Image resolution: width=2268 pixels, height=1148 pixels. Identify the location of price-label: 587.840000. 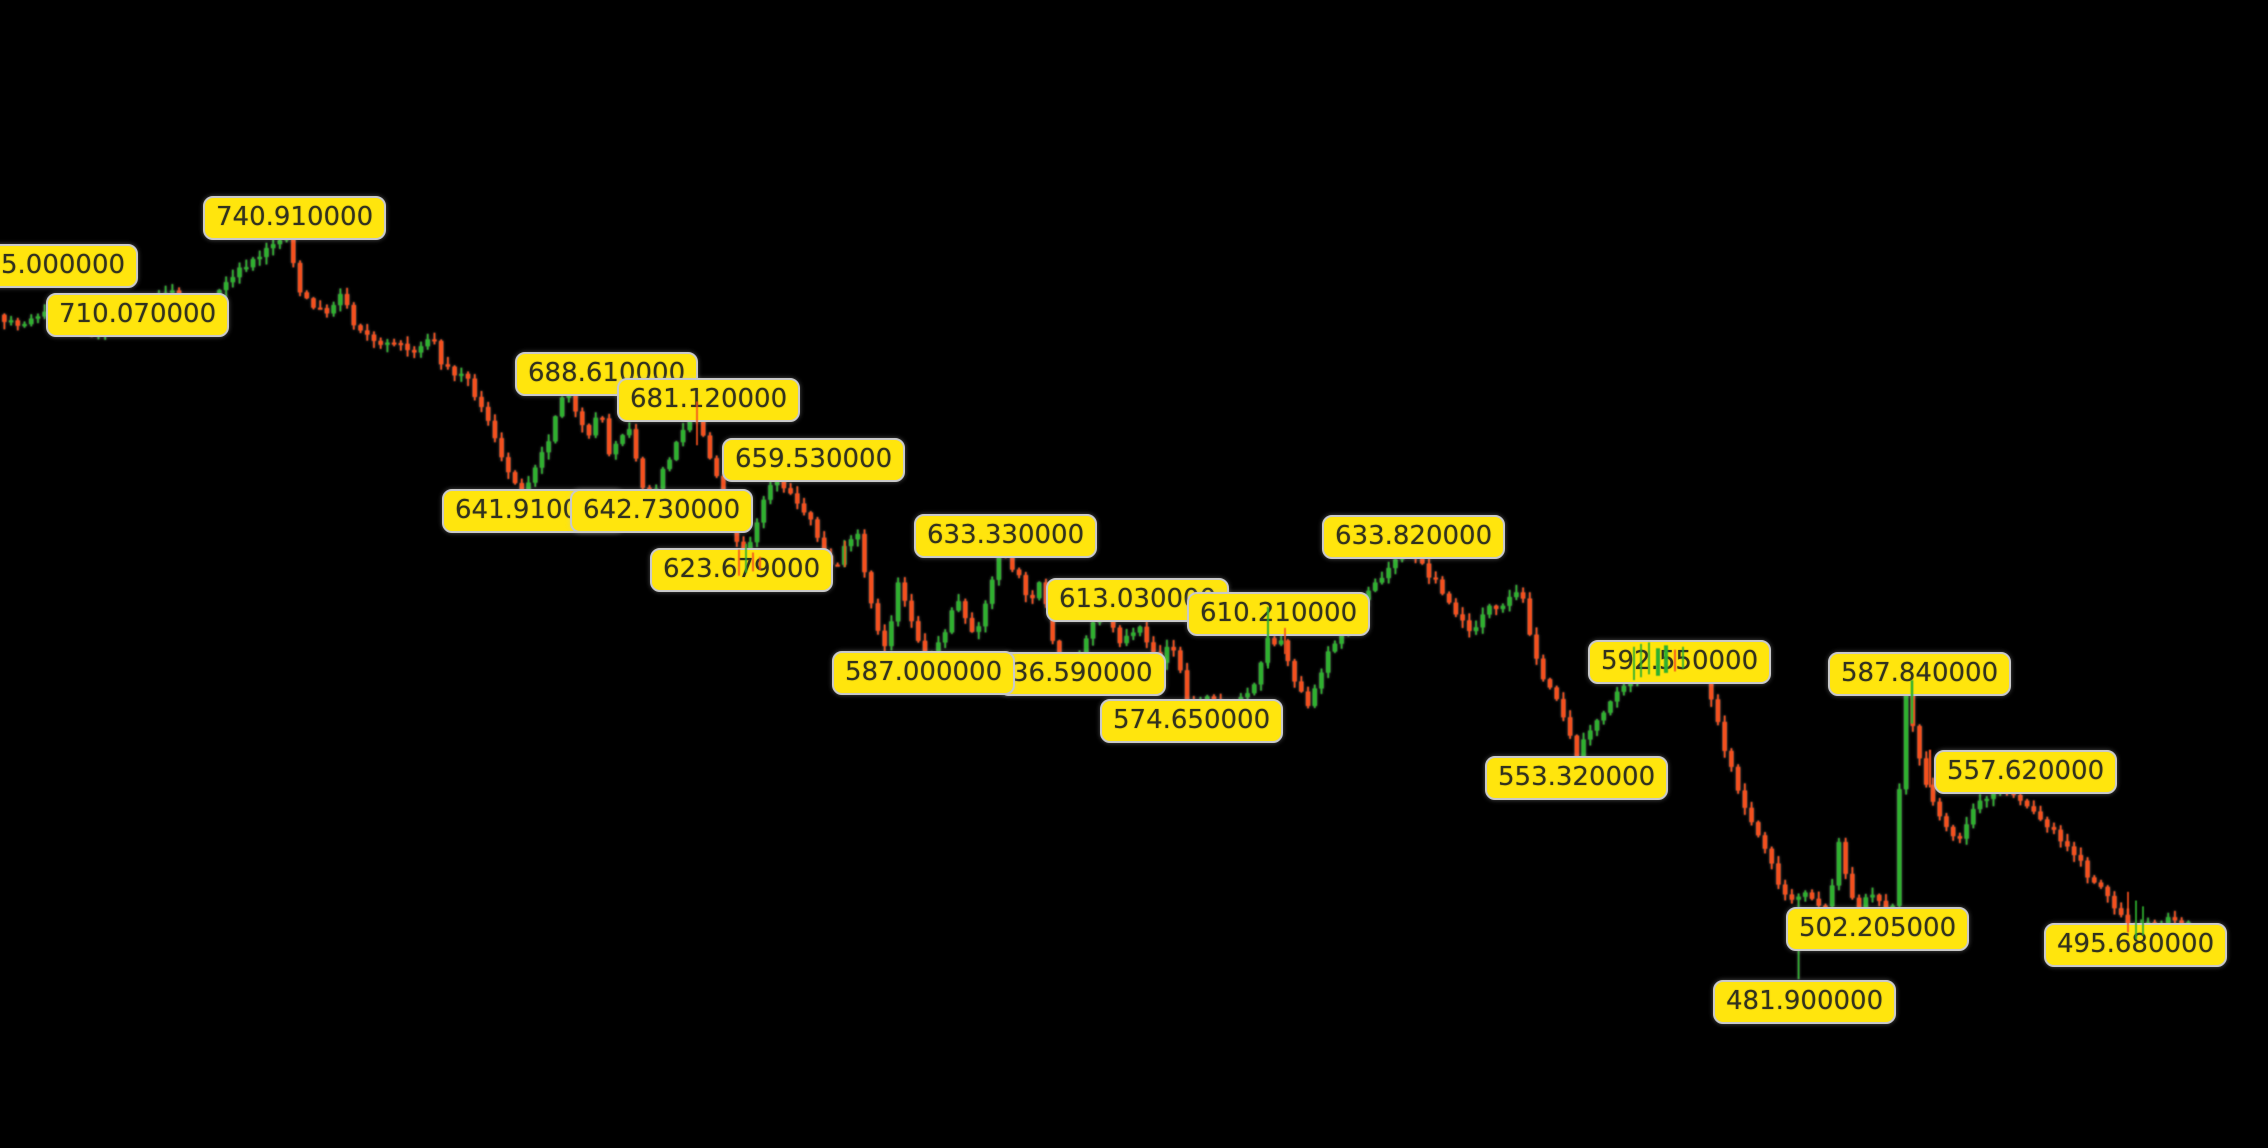
(1920, 674).